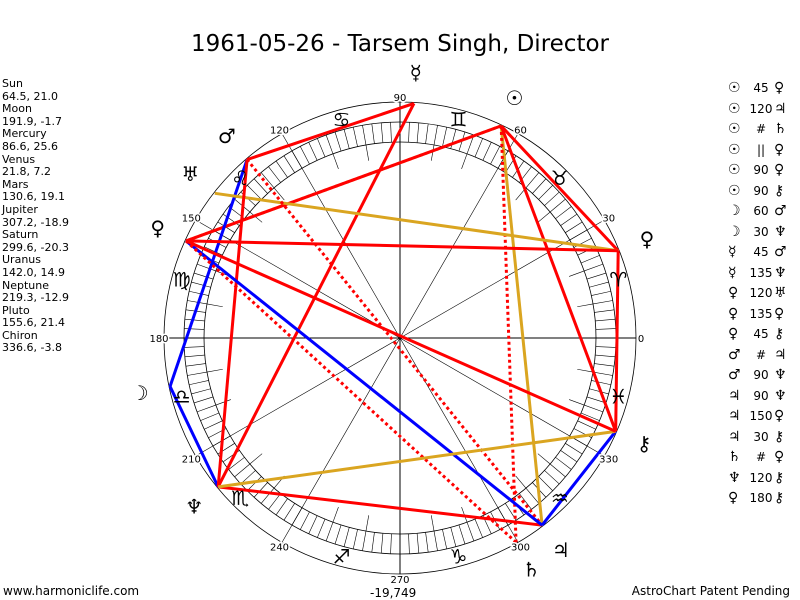  I want to click on degree-label: 300, so click(520, 548).